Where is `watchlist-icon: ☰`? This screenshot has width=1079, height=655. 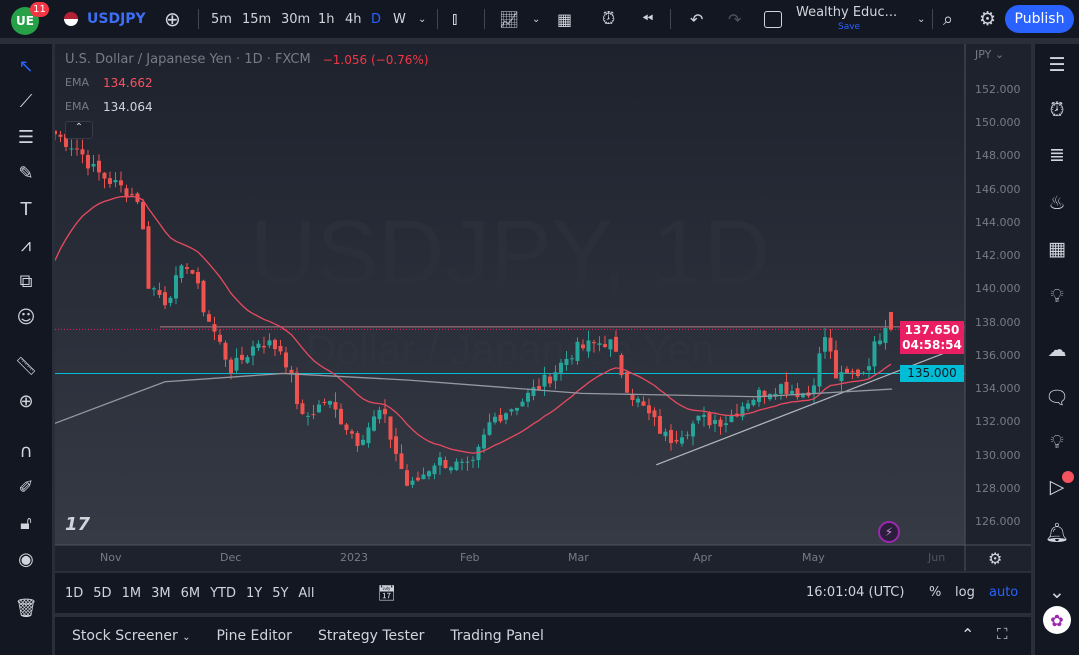 watchlist-icon: ☰ is located at coordinates (1057, 65).